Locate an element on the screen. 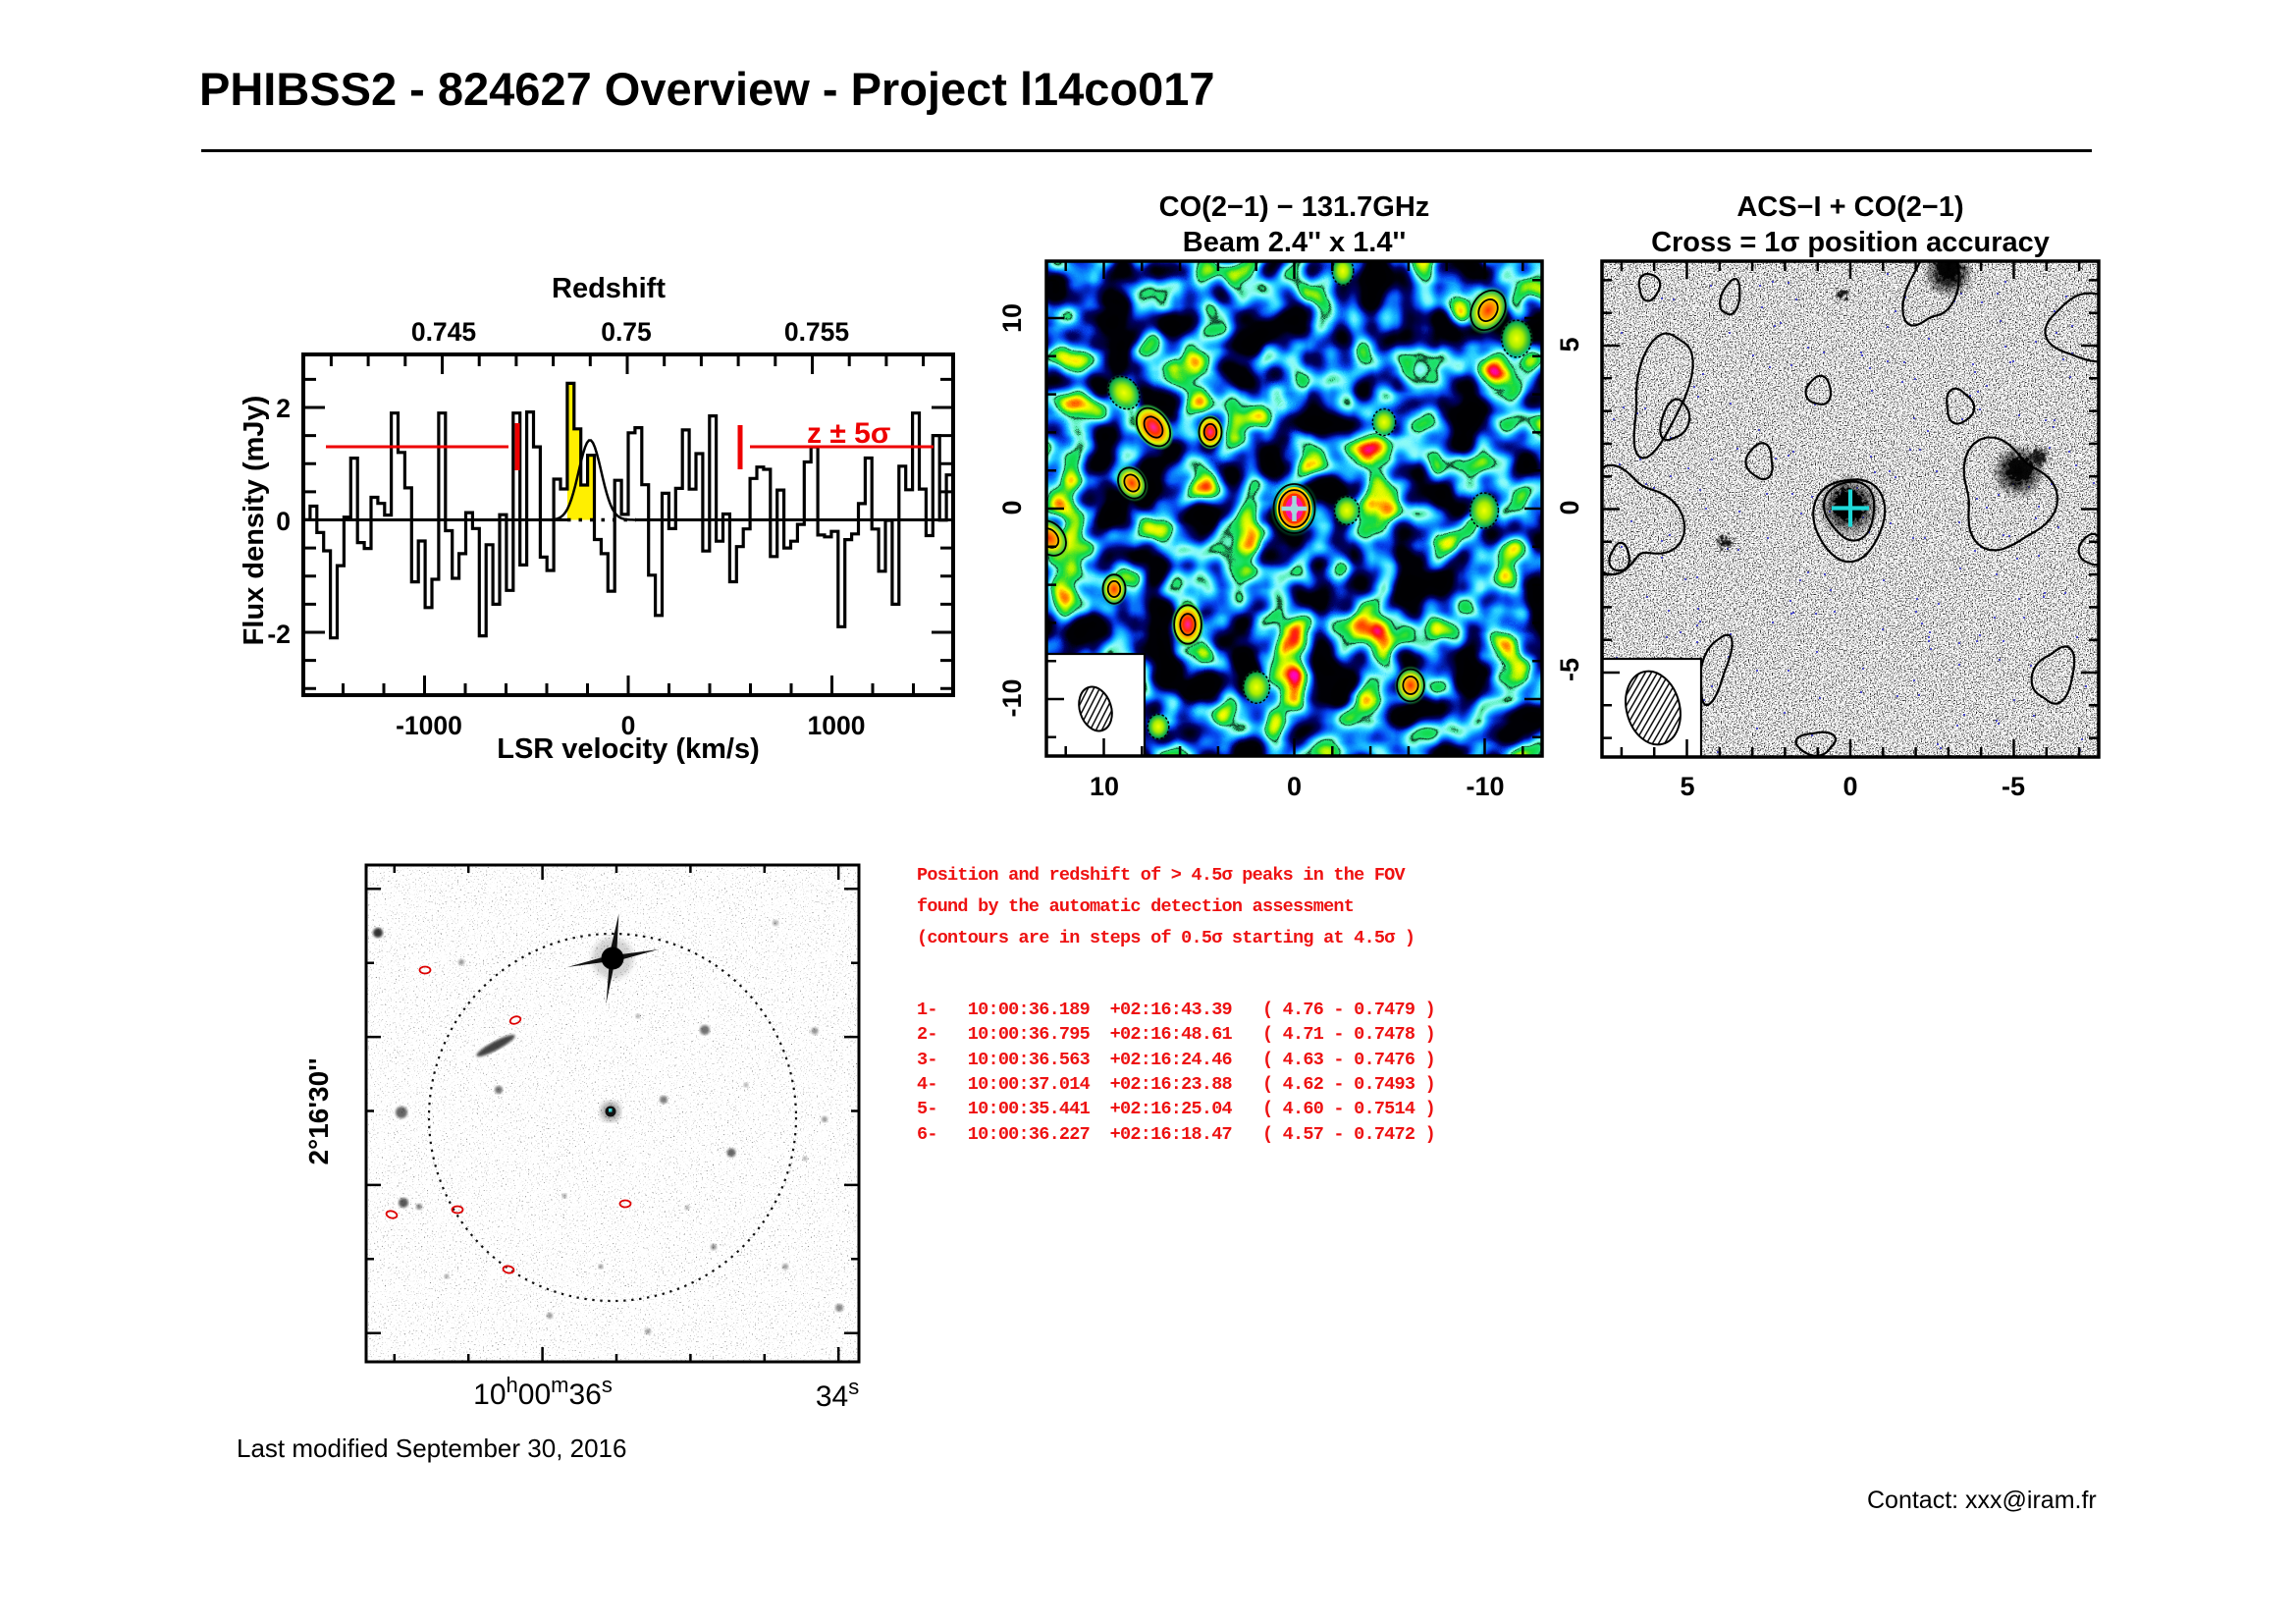  svg-text: CO(2−1) − 131.7GHz is located at coordinates (1295, 207).